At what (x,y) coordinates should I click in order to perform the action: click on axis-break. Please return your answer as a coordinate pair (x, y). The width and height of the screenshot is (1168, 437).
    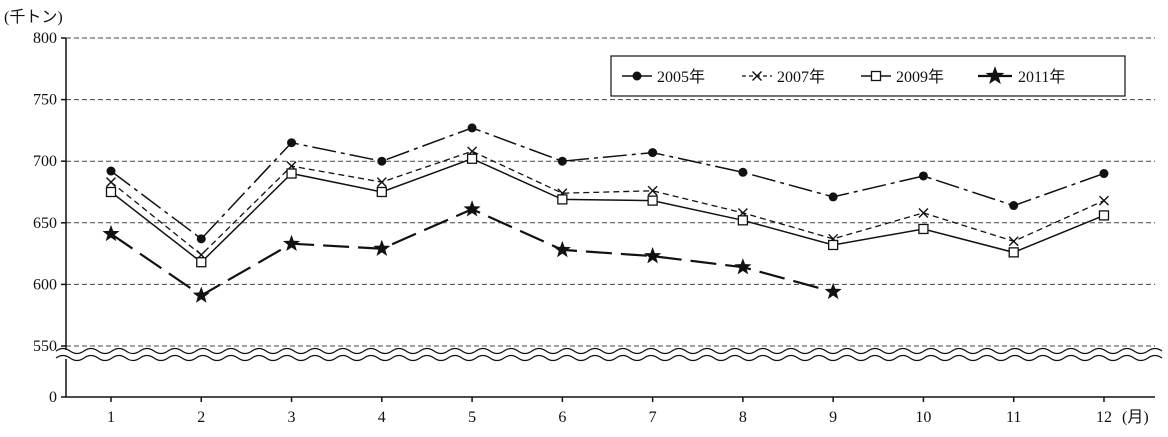
    Looking at the image, I should click on (608, 354).